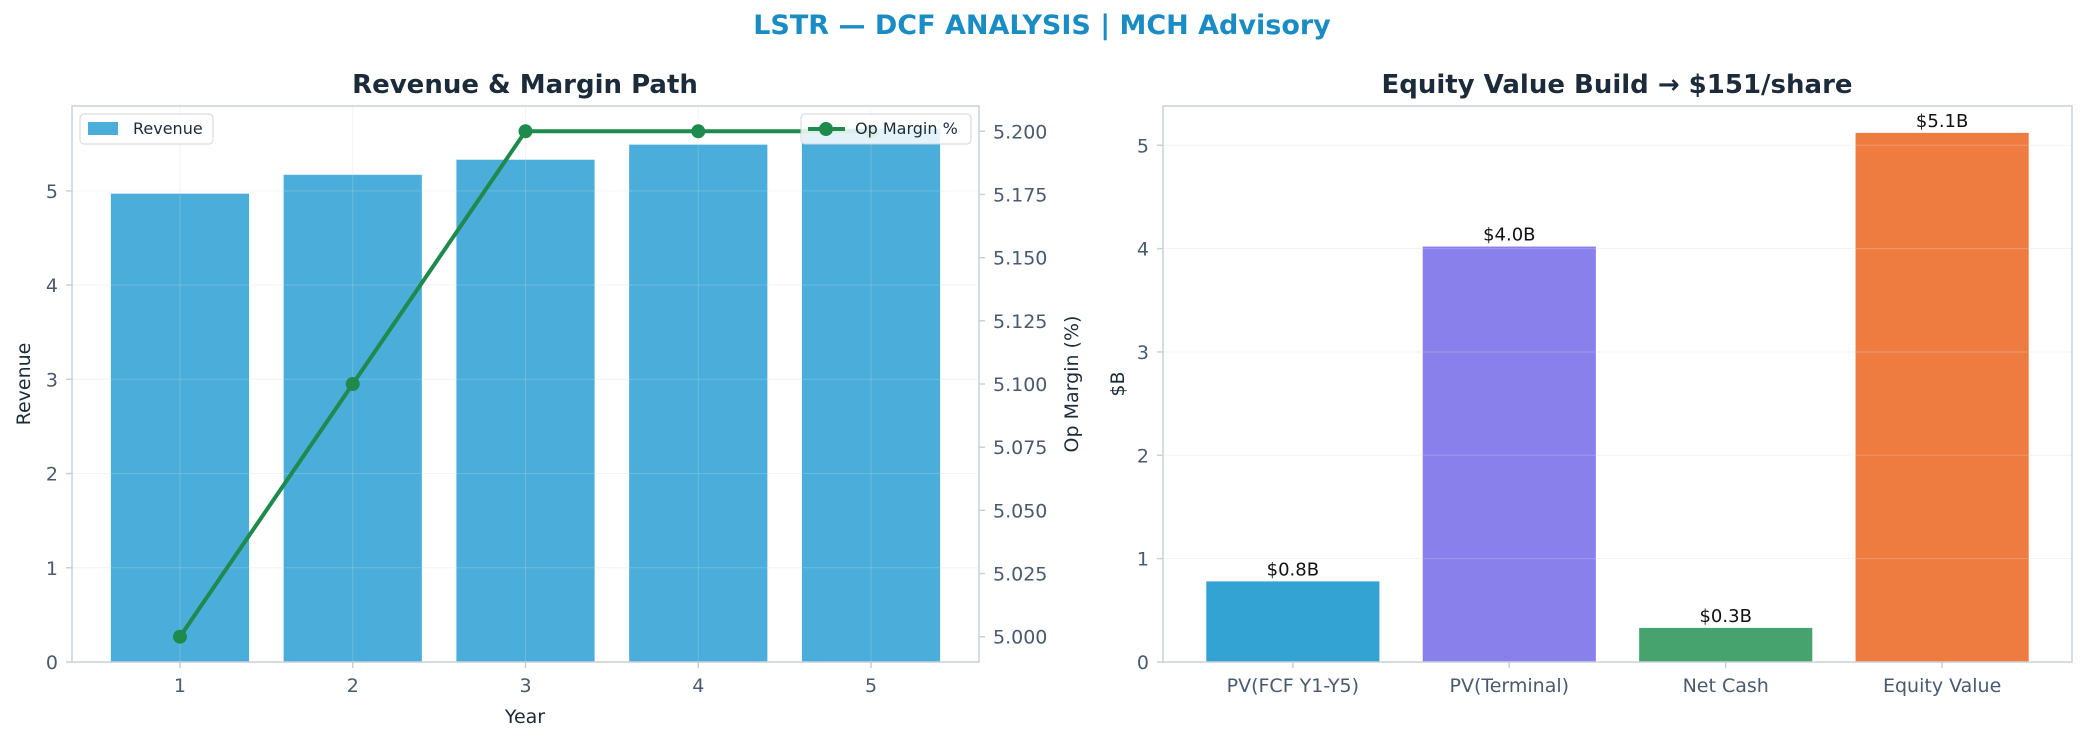 Image resolution: width=2084 pixels, height=742 pixels. I want to click on equity-x-tick-label: PV(Terminal), so click(1509, 686).